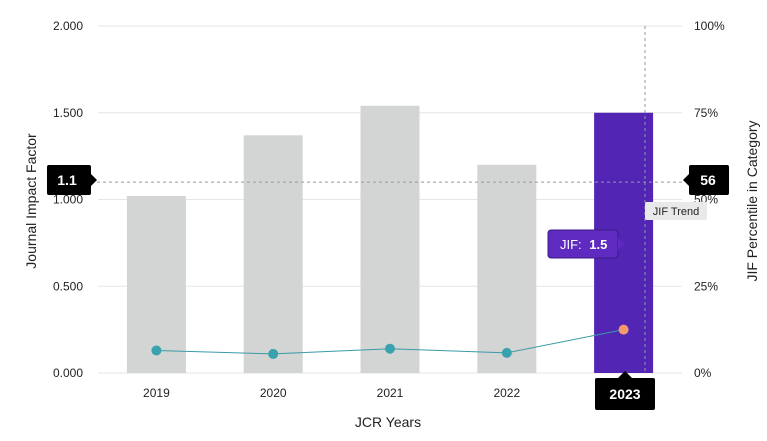  Describe the element at coordinates (390, 393) in the screenshot. I see `x-tick-label: 2021` at that location.